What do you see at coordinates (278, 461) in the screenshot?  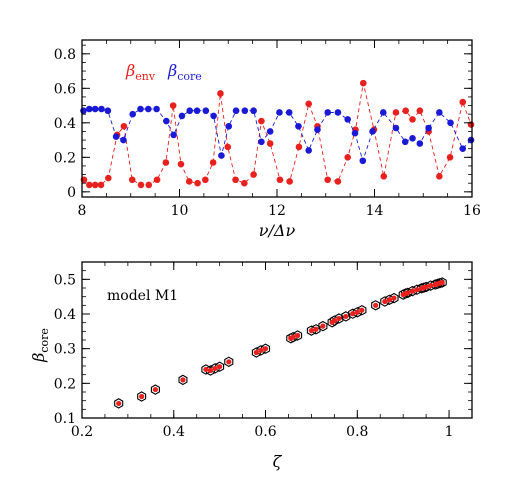 I see `bottom-x-axis-label: ζ` at bounding box center [278, 461].